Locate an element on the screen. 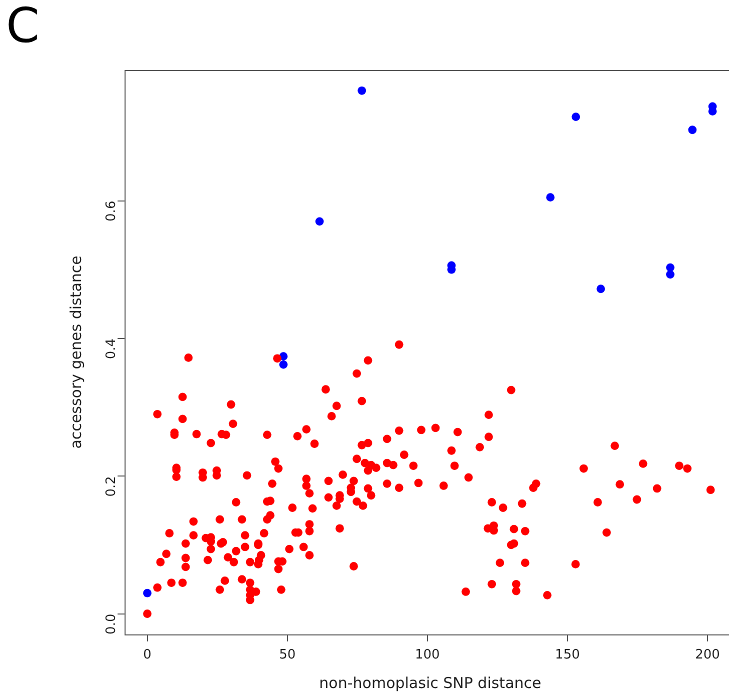 Image resolution: width=729 pixels, height=699 pixels. x-tick-label: 100 is located at coordinates (427, 655).